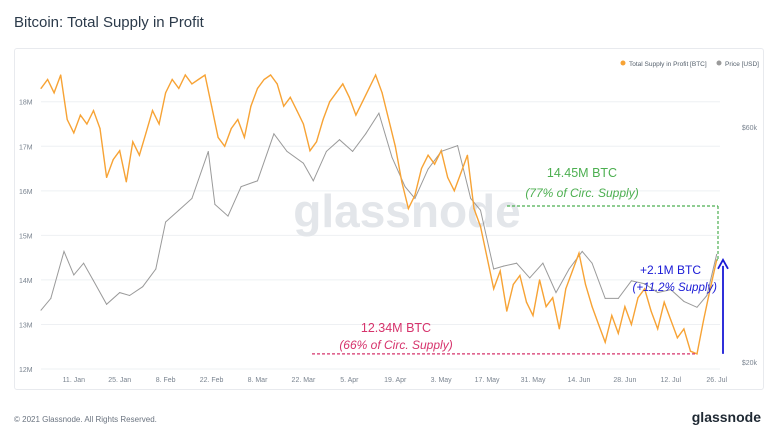 This screenshot has height=437, width=775. Describe the element at coordinates (85, 419) in the screenshot. I see `footer-copyright: © 2021 Glassnode. All Rights Reserved.` at that location.